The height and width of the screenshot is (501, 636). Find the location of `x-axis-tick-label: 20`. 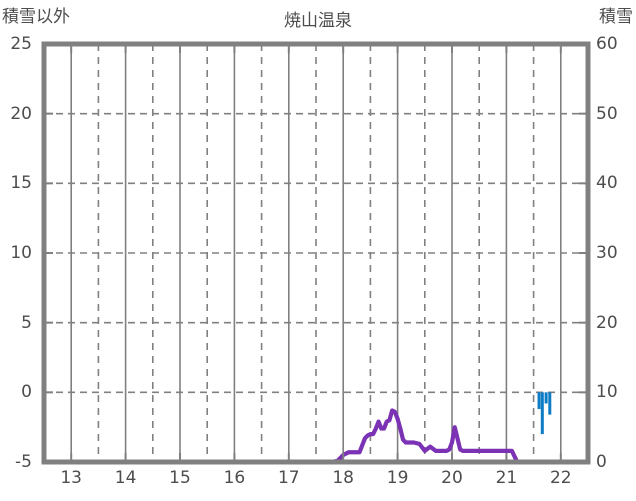

x-axis-tick-label: 20 is located at coordinates (452, 478).